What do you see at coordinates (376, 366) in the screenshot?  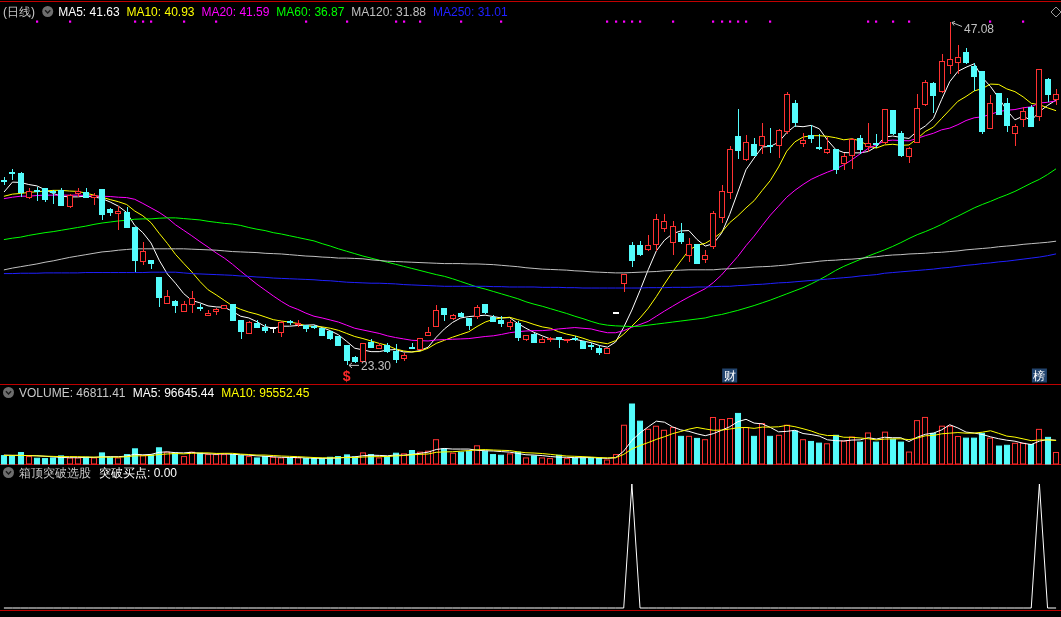 I see `annotation: 23.30` at bounding box center [376, 366].